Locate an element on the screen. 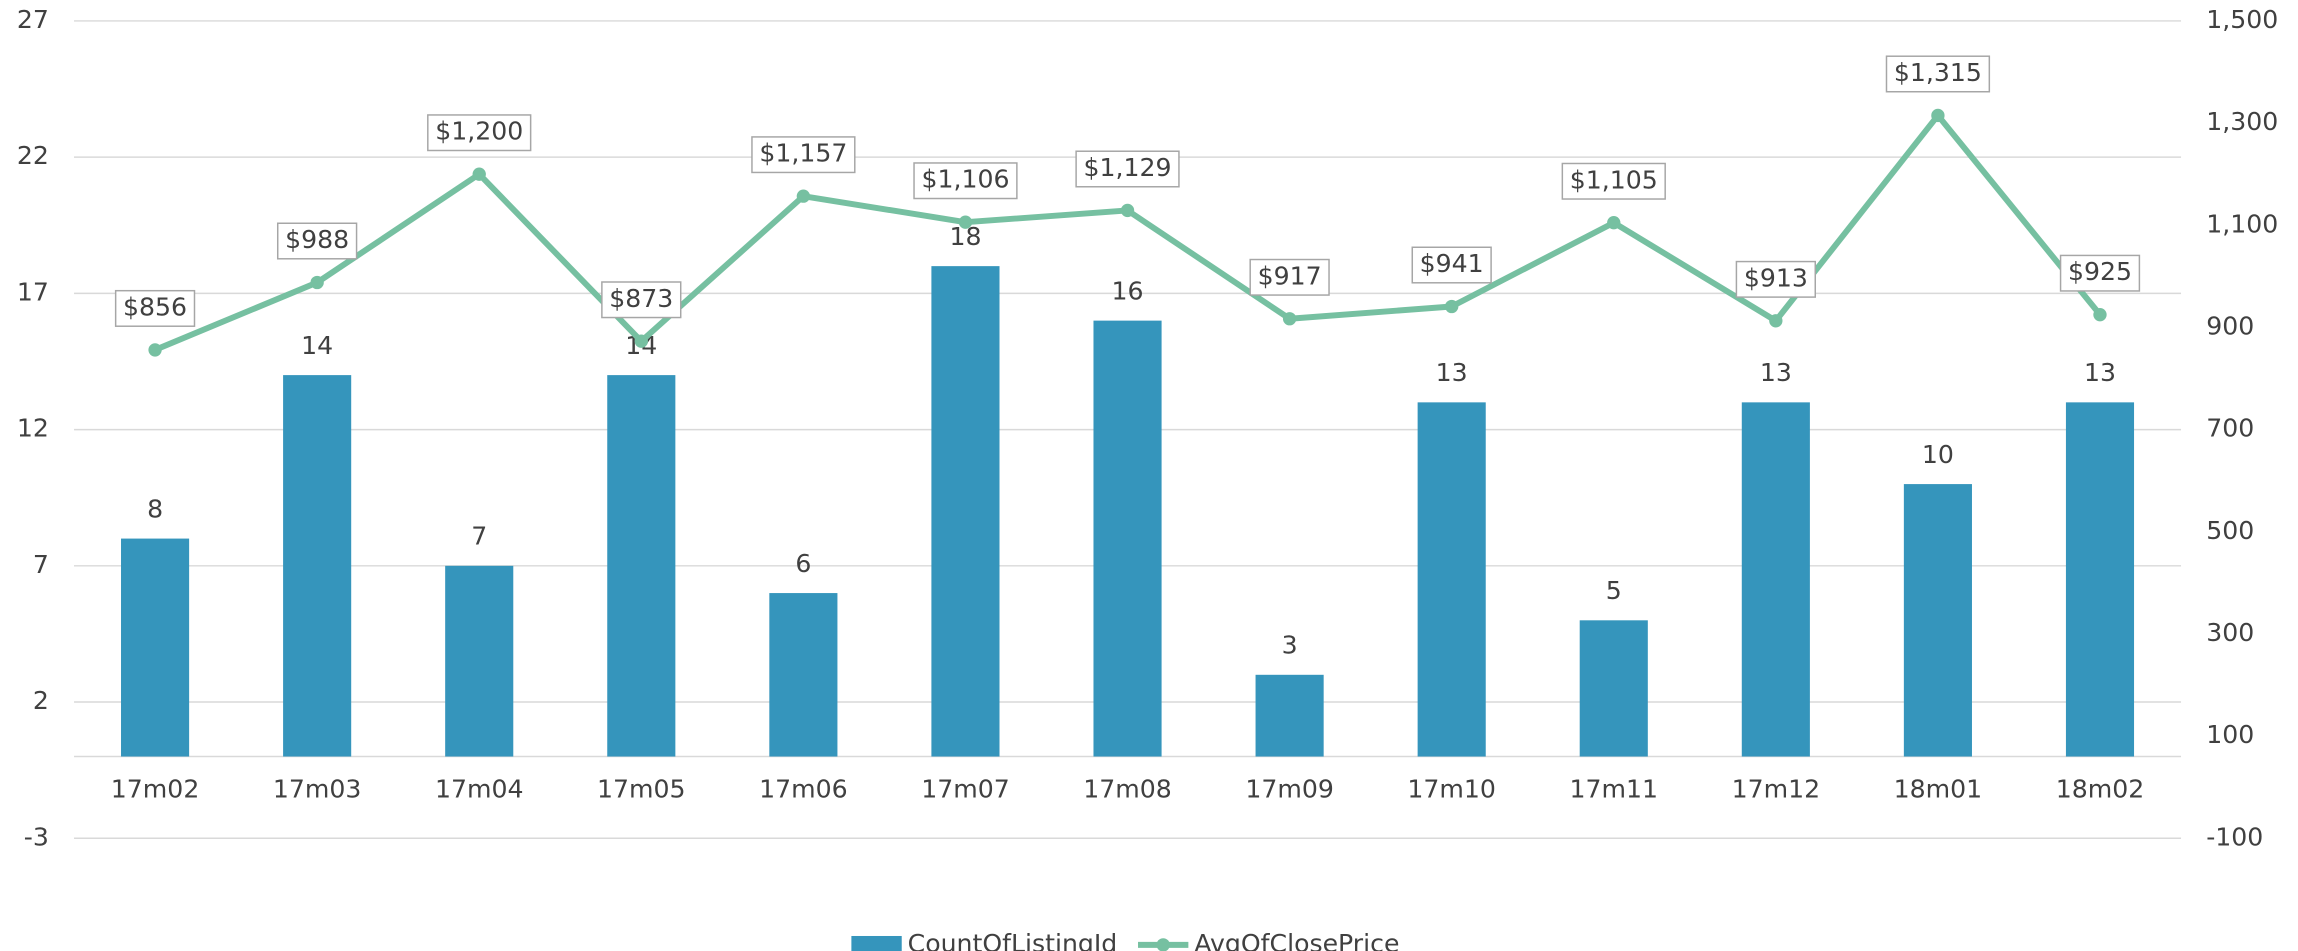 The image size is (2298, 951). bar-label: 16 is located at coordinates (1128, 290).